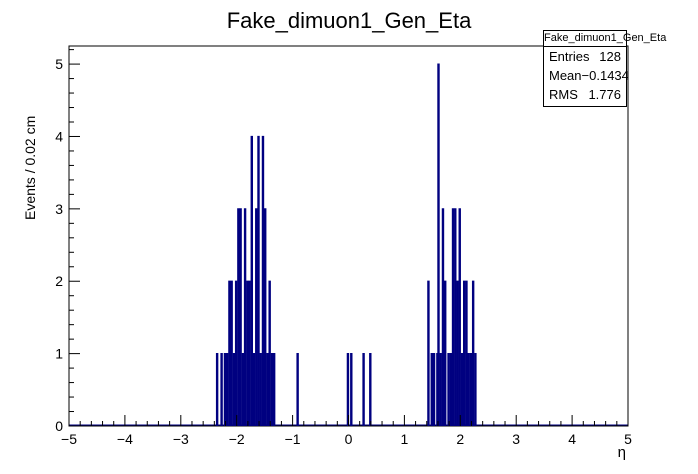  What do you see at coordinates (405, 439) in the screenshot?
I see `x-tick-label: 1` at bounding box center [405, 439].